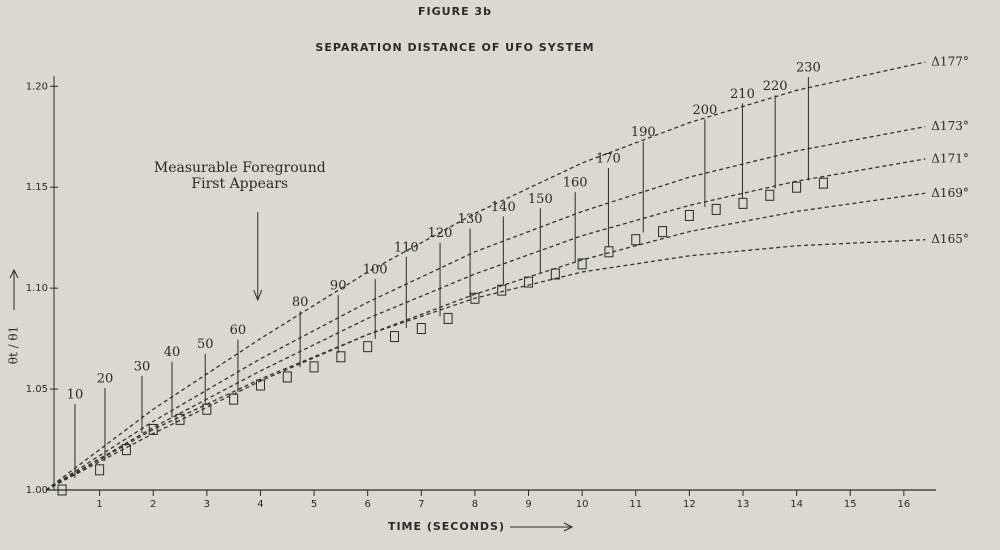  Describe the element at coordinates (743, 504) in the screenshot. I see `x-tick-label: 13` at that location.